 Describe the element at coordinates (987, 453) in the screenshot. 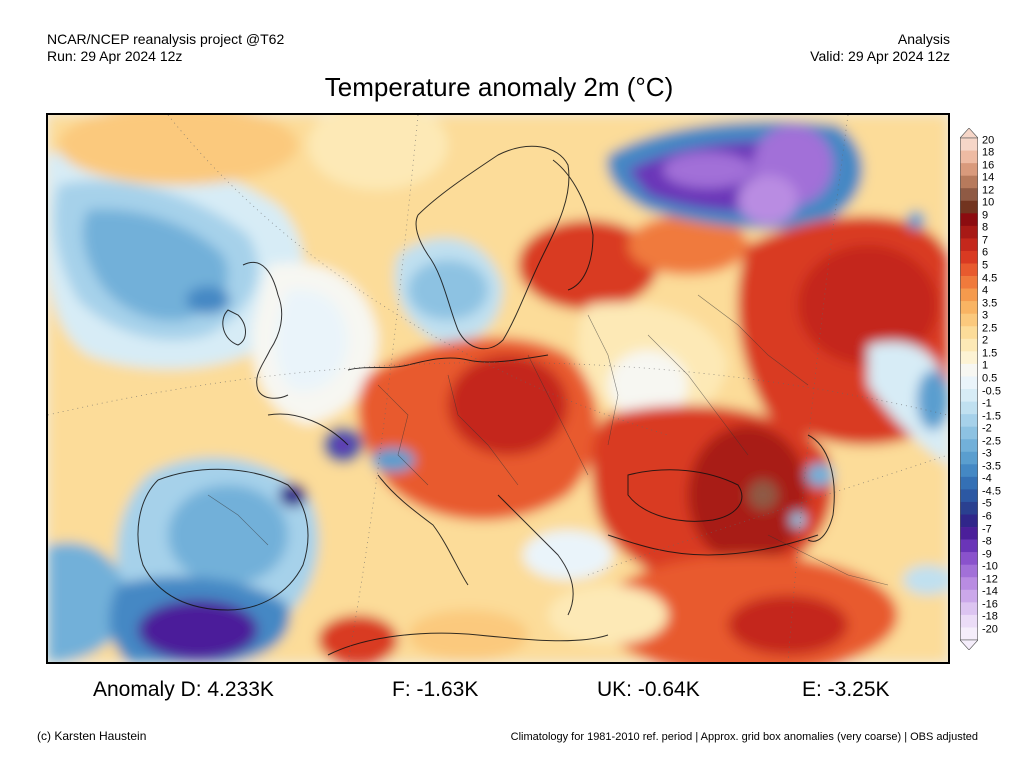

I see `colorbar-tick-label: -3` at that location.